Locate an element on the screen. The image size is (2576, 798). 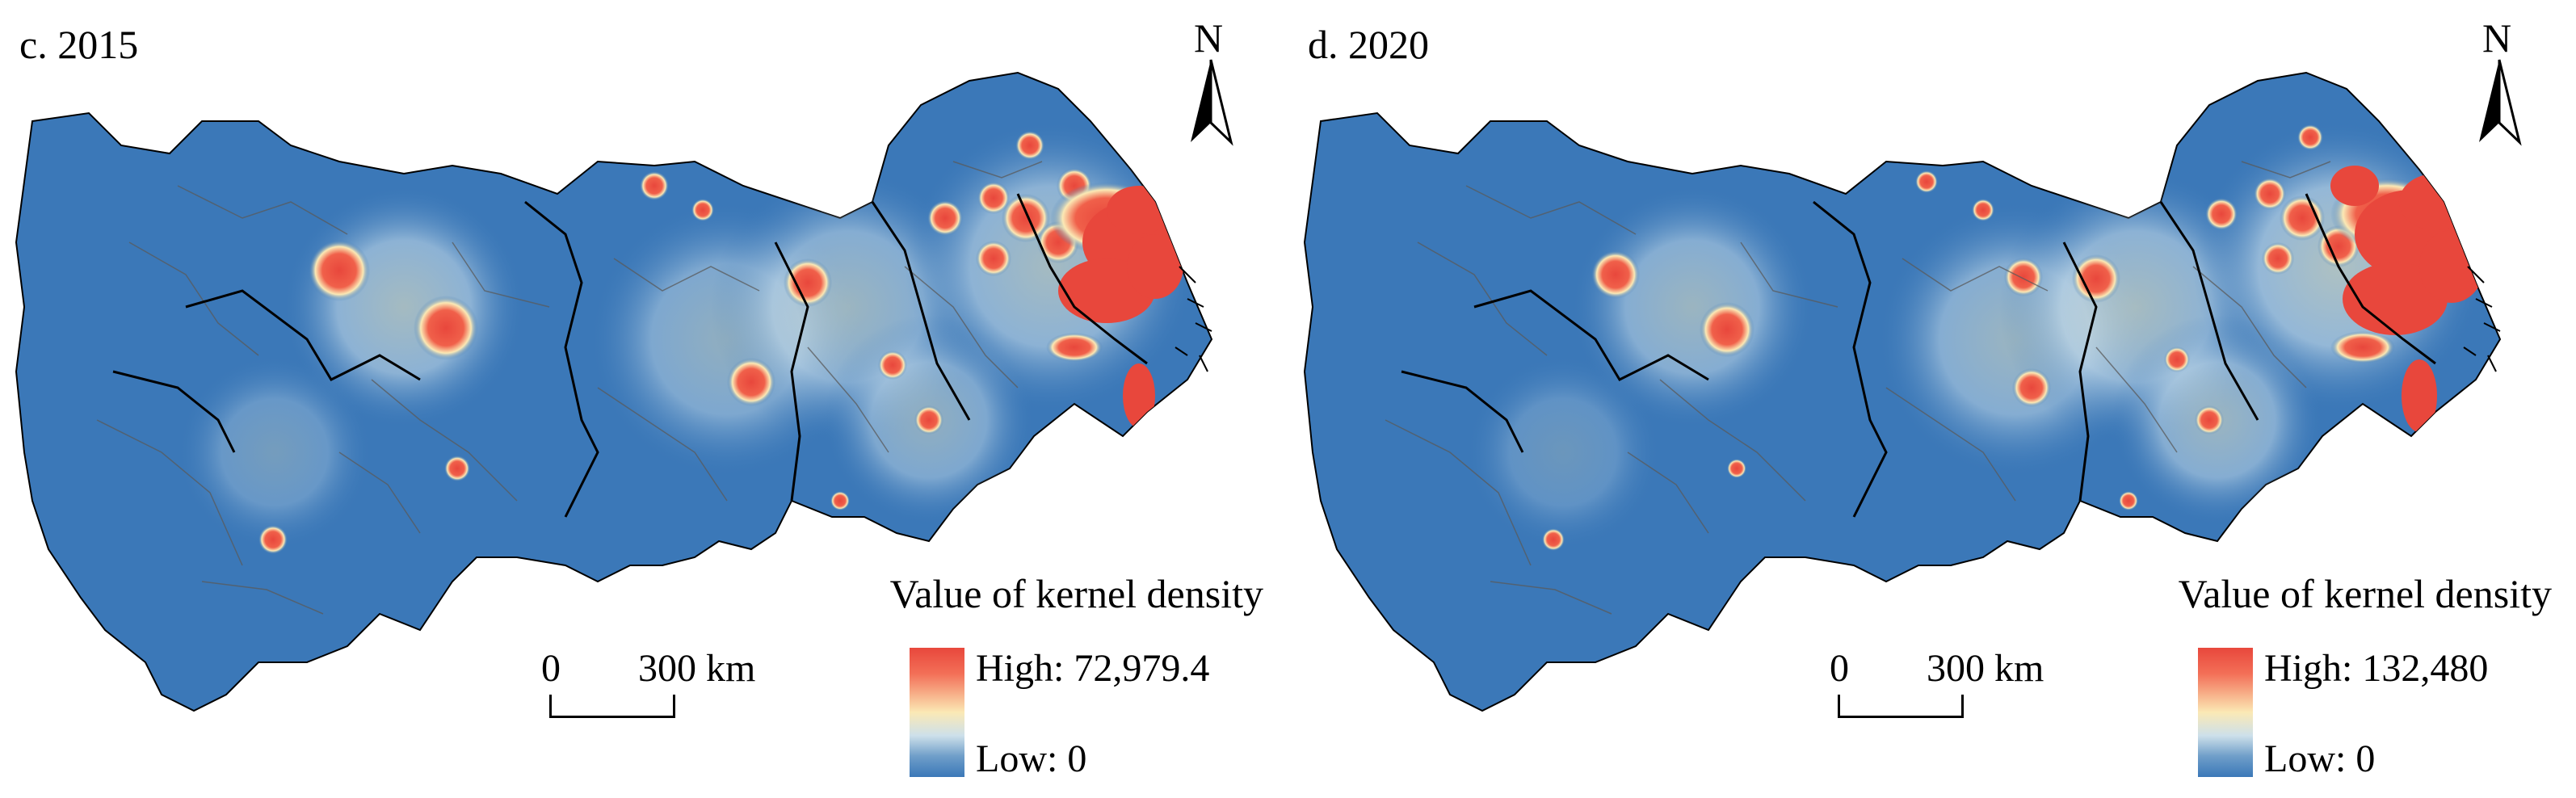
panel-title: c. 2015 is located at coordinates (79, 44).